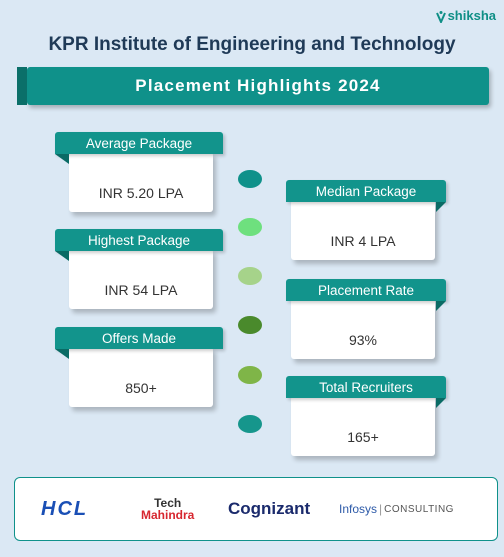 Image resolution: width=504 pixels, height=557 pixels. Describe the element at coordinates (358, 509) in the screenshot. I see `infosys-name: Infosys` at that location.